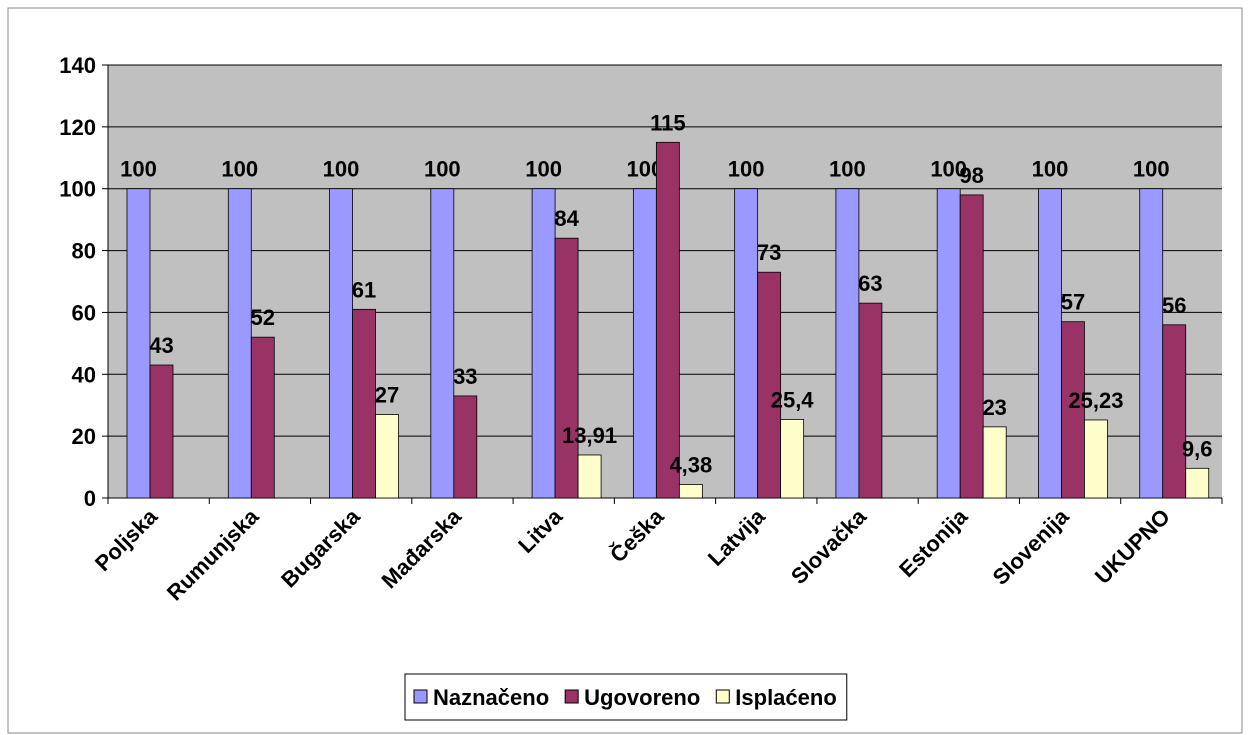  Describe the element at coordinates (566, 218) in the screenshot. I see `data-label: 84` at that location.